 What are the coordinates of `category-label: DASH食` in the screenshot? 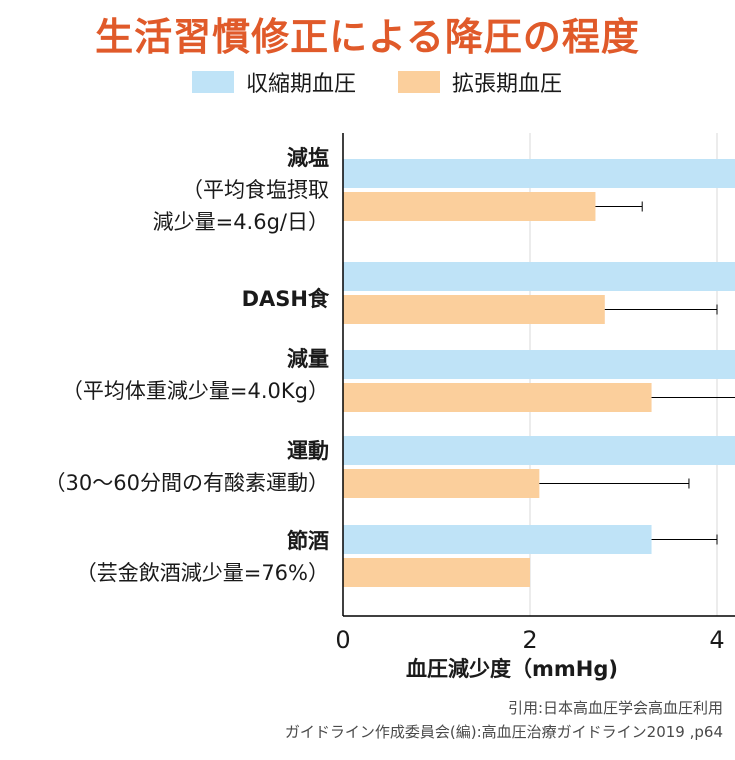 It's located at (285, 299).